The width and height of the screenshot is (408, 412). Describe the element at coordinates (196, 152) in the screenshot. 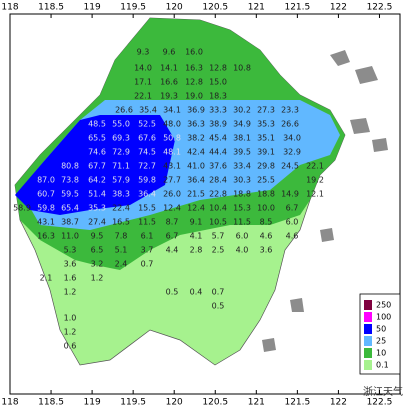

I see `station-value: 42.4` at that location.